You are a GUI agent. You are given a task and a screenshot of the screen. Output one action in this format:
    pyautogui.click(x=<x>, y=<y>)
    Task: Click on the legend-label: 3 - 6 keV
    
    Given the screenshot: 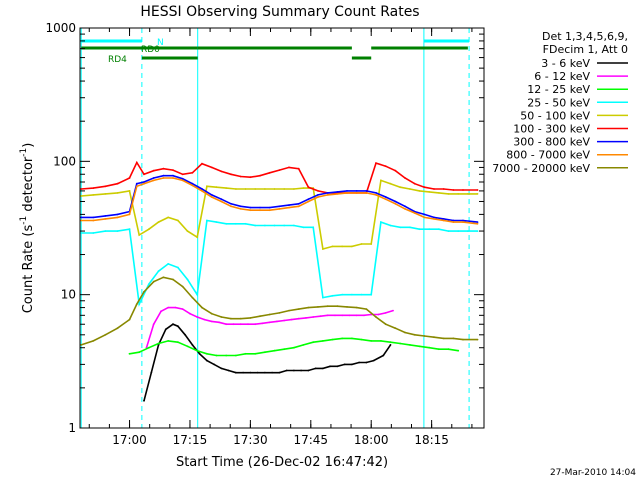 What is the action you would take?
    pyautogui.click(x=565, y=63)
    